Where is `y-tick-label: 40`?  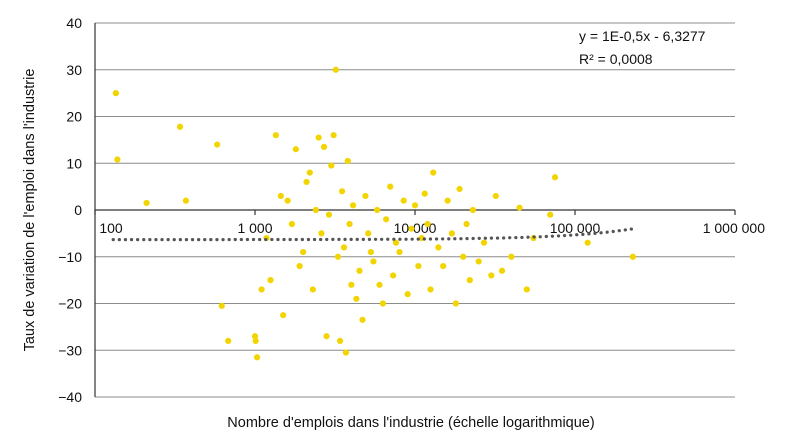 y-tick-label: 40 is located at coordinates (74, 23).